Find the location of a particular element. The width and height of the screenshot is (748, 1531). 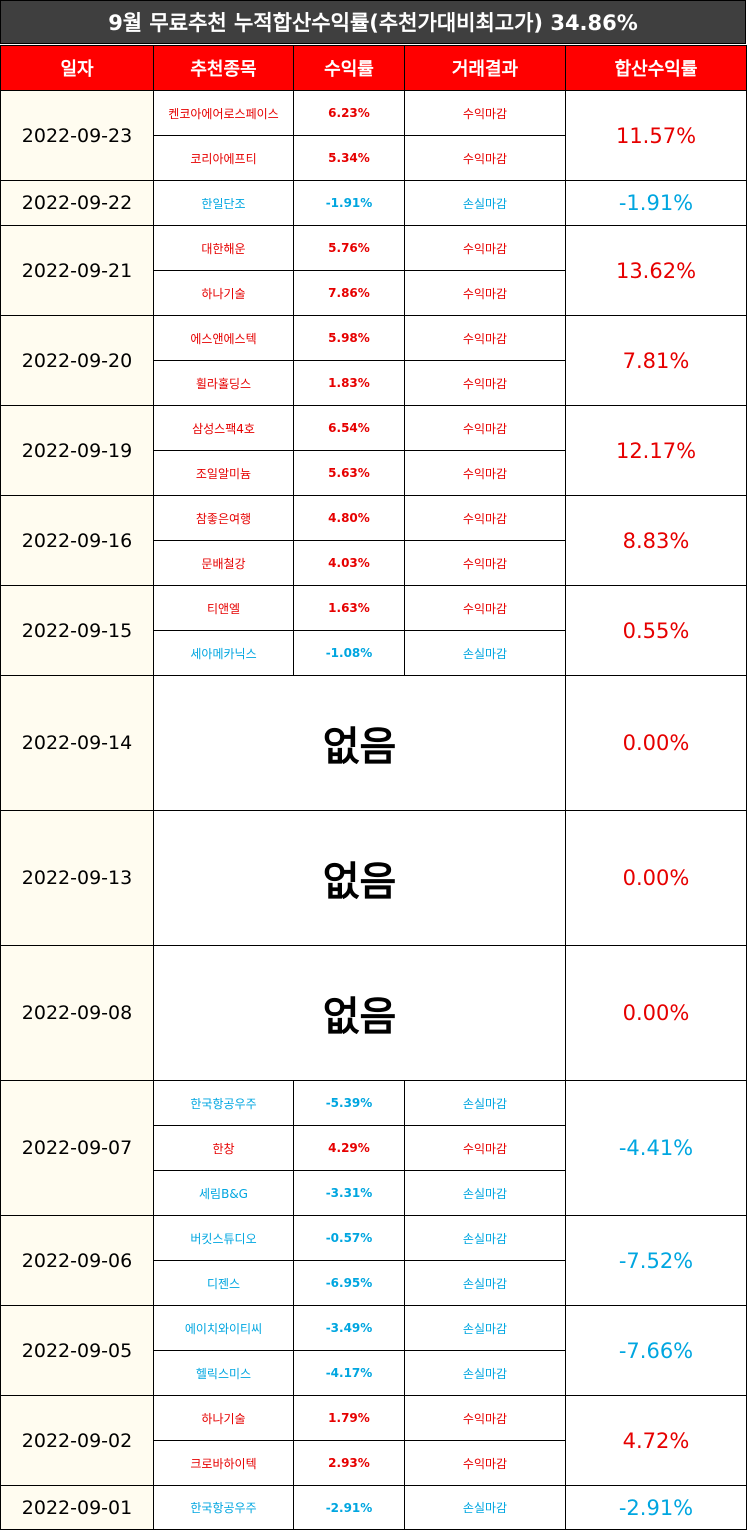

stock-name-cell: 한창 is located at coordinates (223, 1148).